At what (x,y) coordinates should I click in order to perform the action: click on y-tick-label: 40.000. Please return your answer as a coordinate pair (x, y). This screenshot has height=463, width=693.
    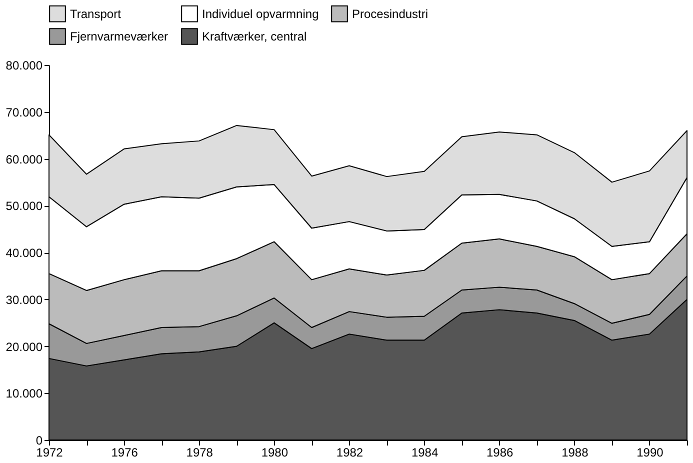
    Looking at the image, I should click on (24, 253).